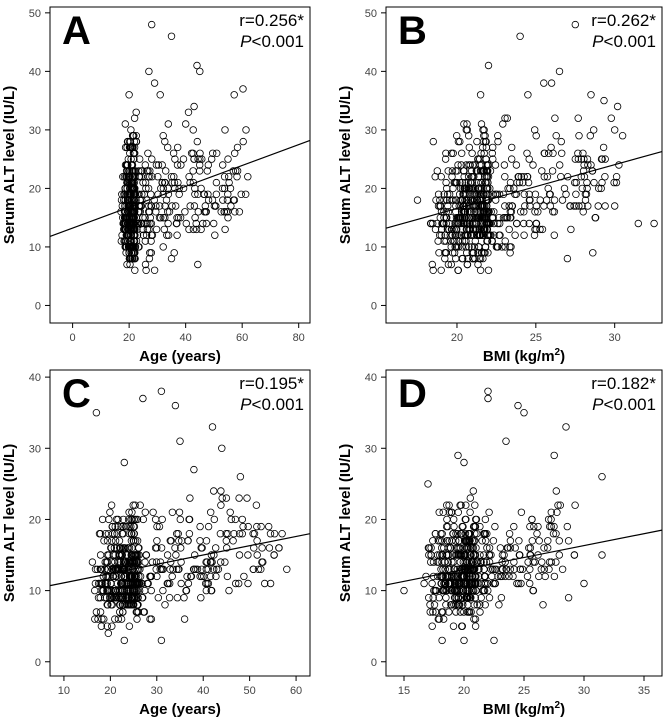 The width and height of the screenshot is (667, 719). What do you see at coordinates (246, 404) in the screenshot?
I see `p-value-symbol: P` at bounding box center [246, 404].